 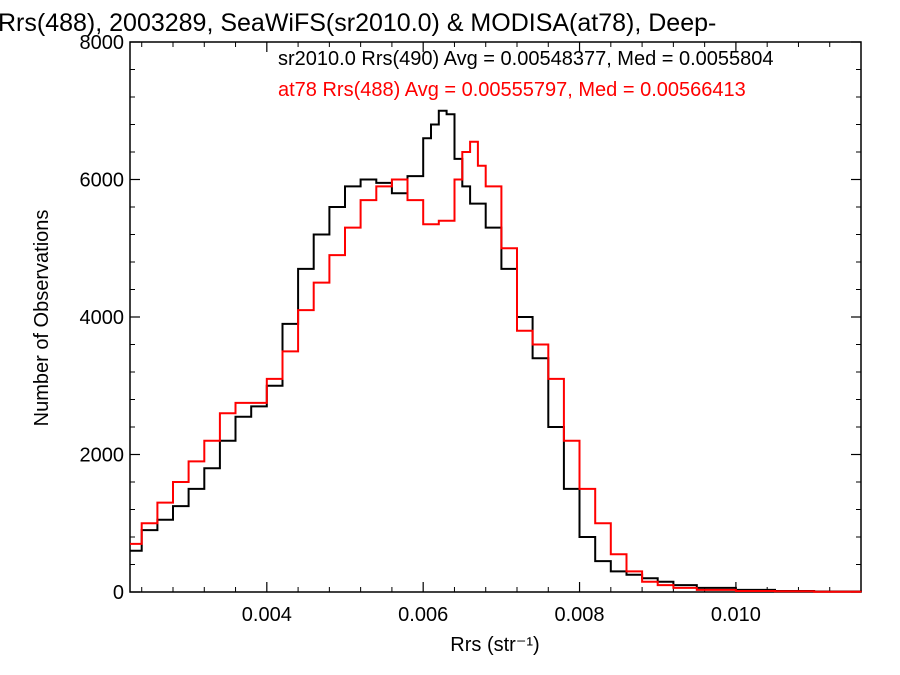 What do you see at coordinates (580, 615) in the screenshot?
I see `x-tick-label: 0.008` at bounding box center [580, 615].